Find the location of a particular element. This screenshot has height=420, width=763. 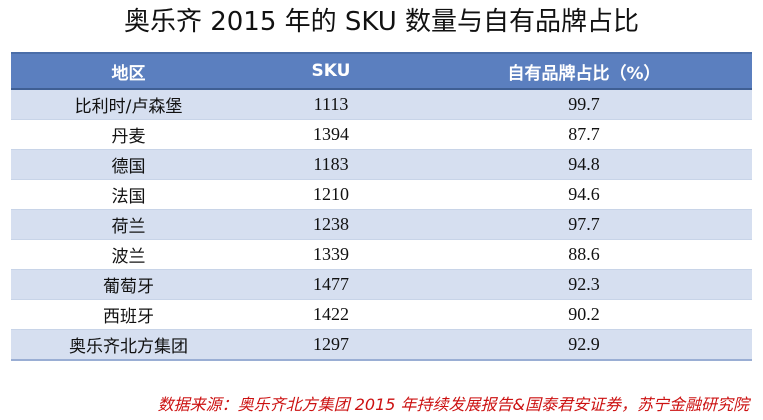

cell-share: 97.7 is located at coordinates (584, 224).